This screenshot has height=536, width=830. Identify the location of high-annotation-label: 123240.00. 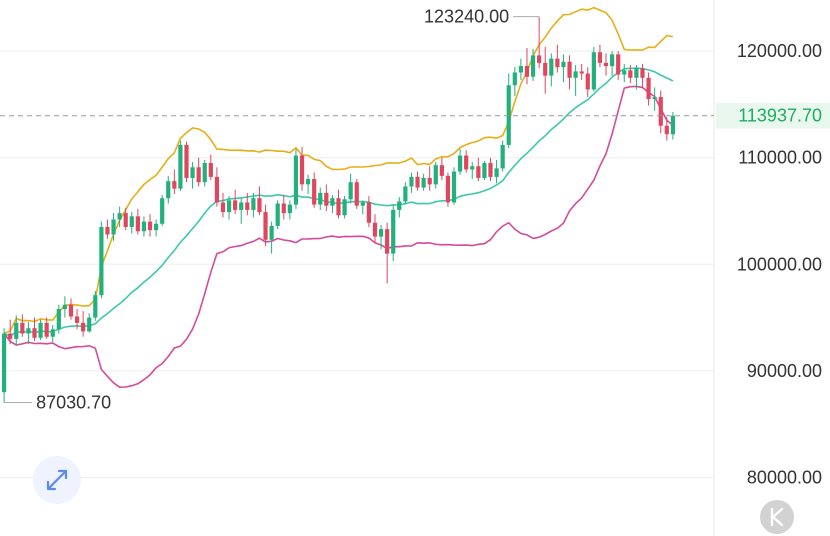
(466, 17).